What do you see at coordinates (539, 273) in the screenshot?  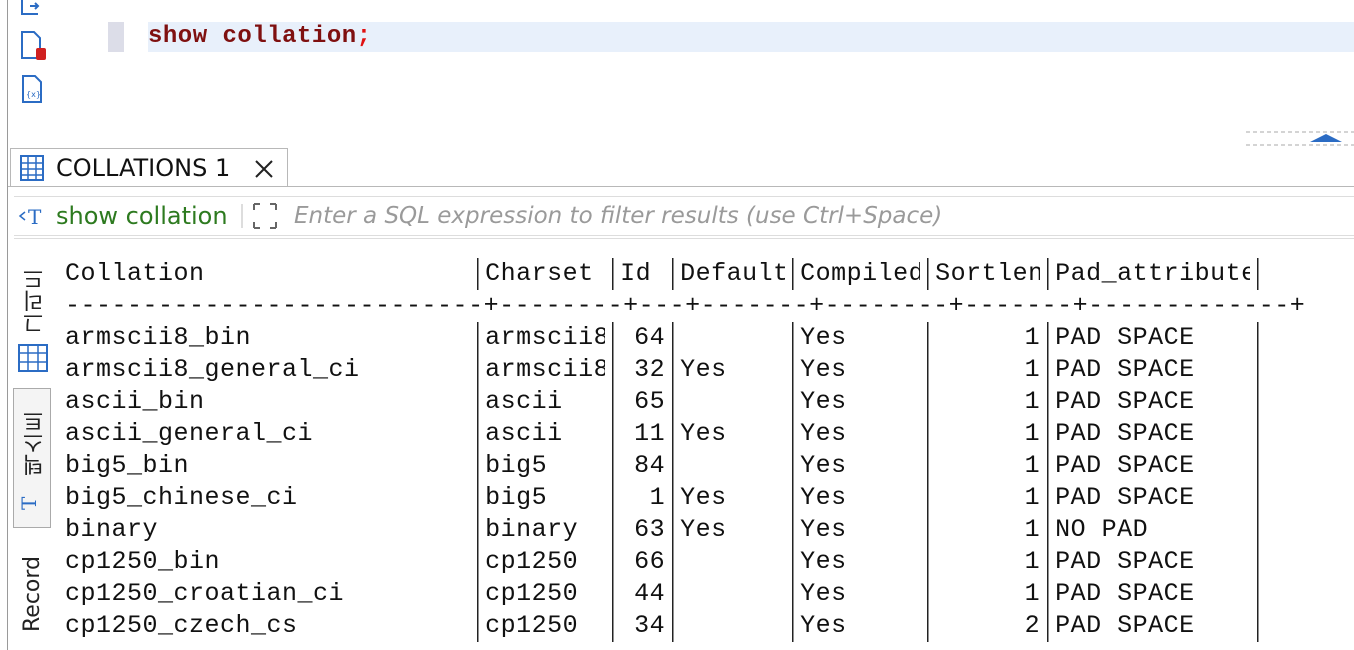 I see `column-header: Charset` at bounding box center [539, 273].